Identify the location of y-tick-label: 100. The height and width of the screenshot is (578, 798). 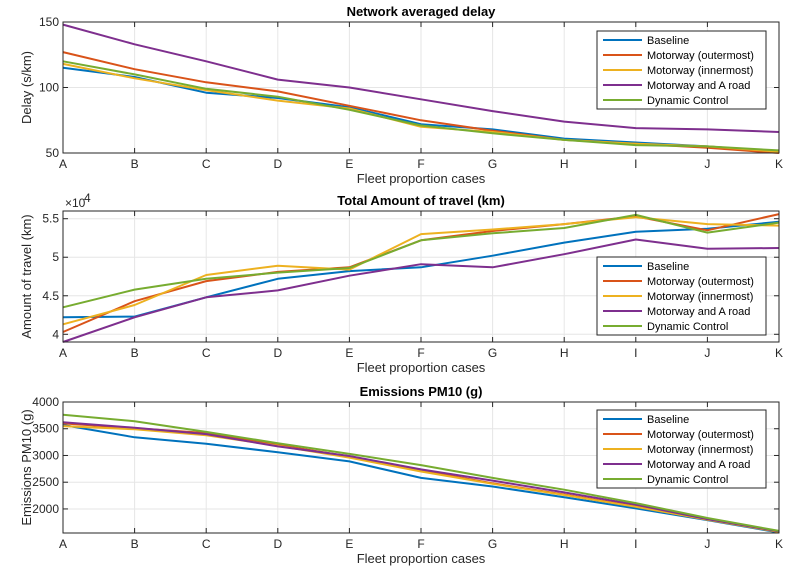
(49, 88).